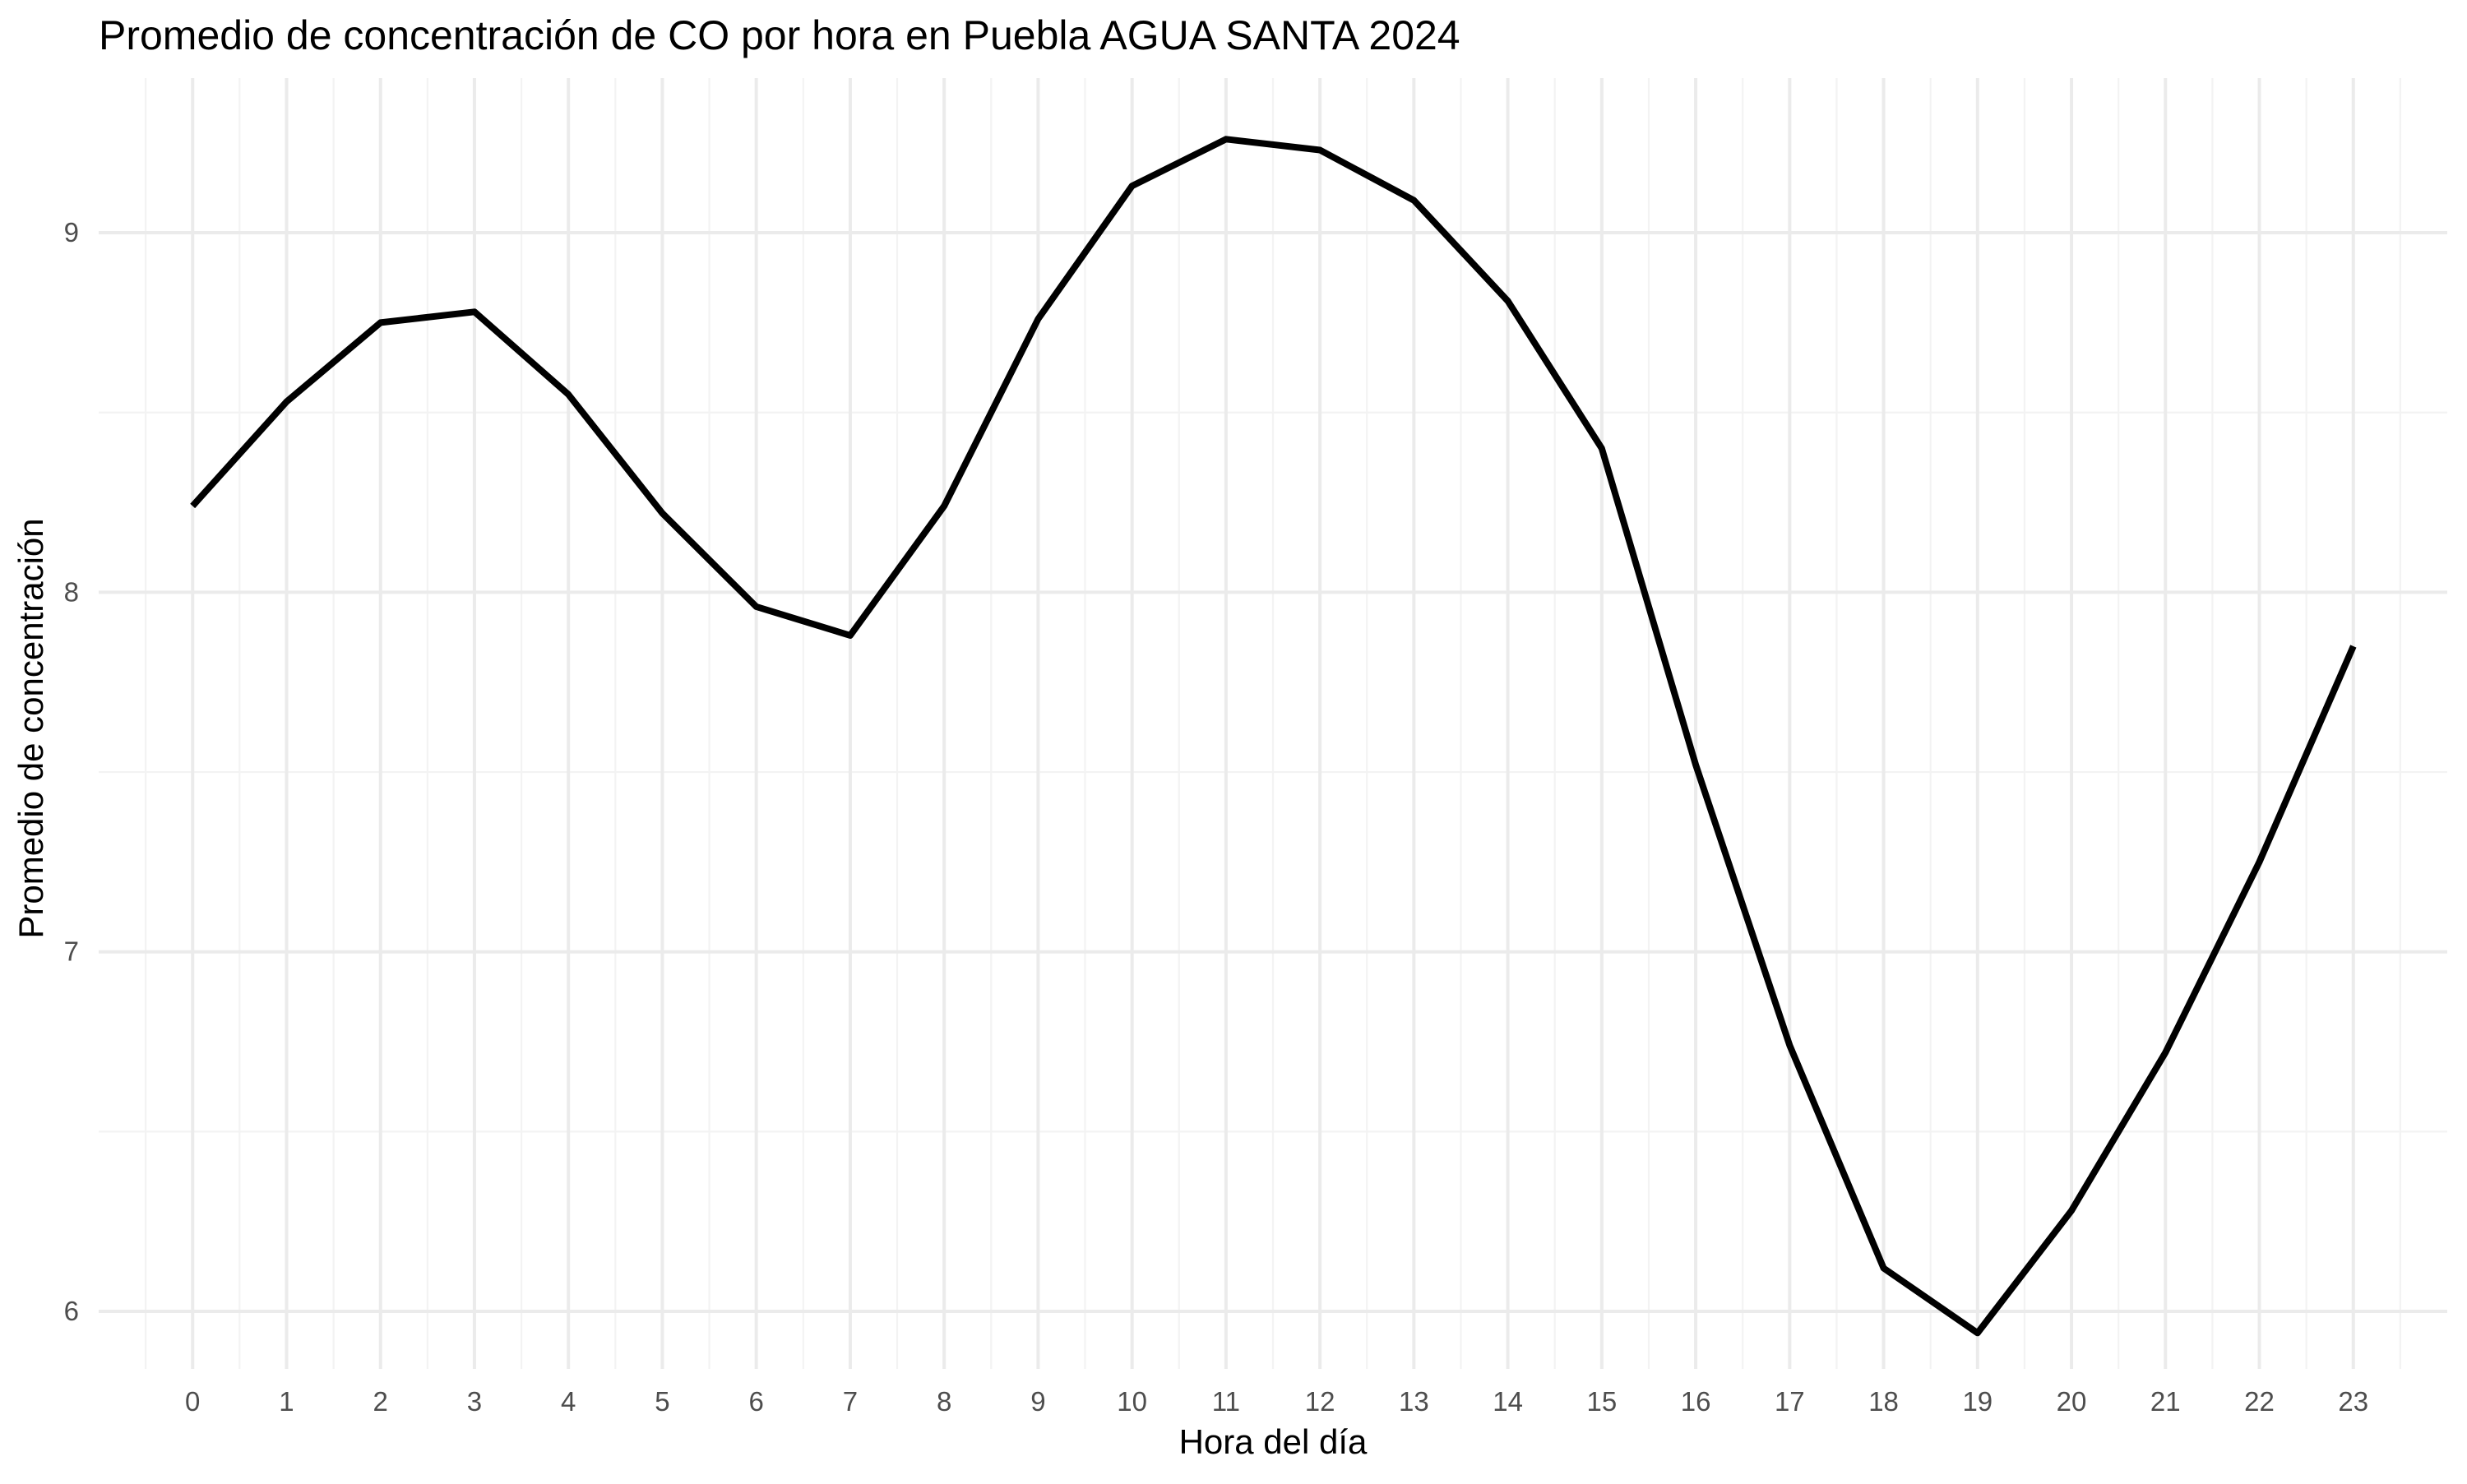 This screenshot has width=2467, height=1484. Describe the element at coordinates (1696, 1401) in the screenshot. I see `x-tick-label: 16` at that location.